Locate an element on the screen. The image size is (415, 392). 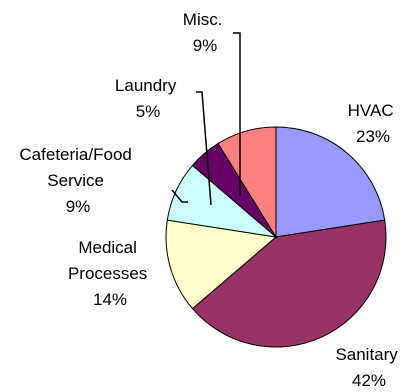
leader-line-laundry is located at coordinates (204, 148).